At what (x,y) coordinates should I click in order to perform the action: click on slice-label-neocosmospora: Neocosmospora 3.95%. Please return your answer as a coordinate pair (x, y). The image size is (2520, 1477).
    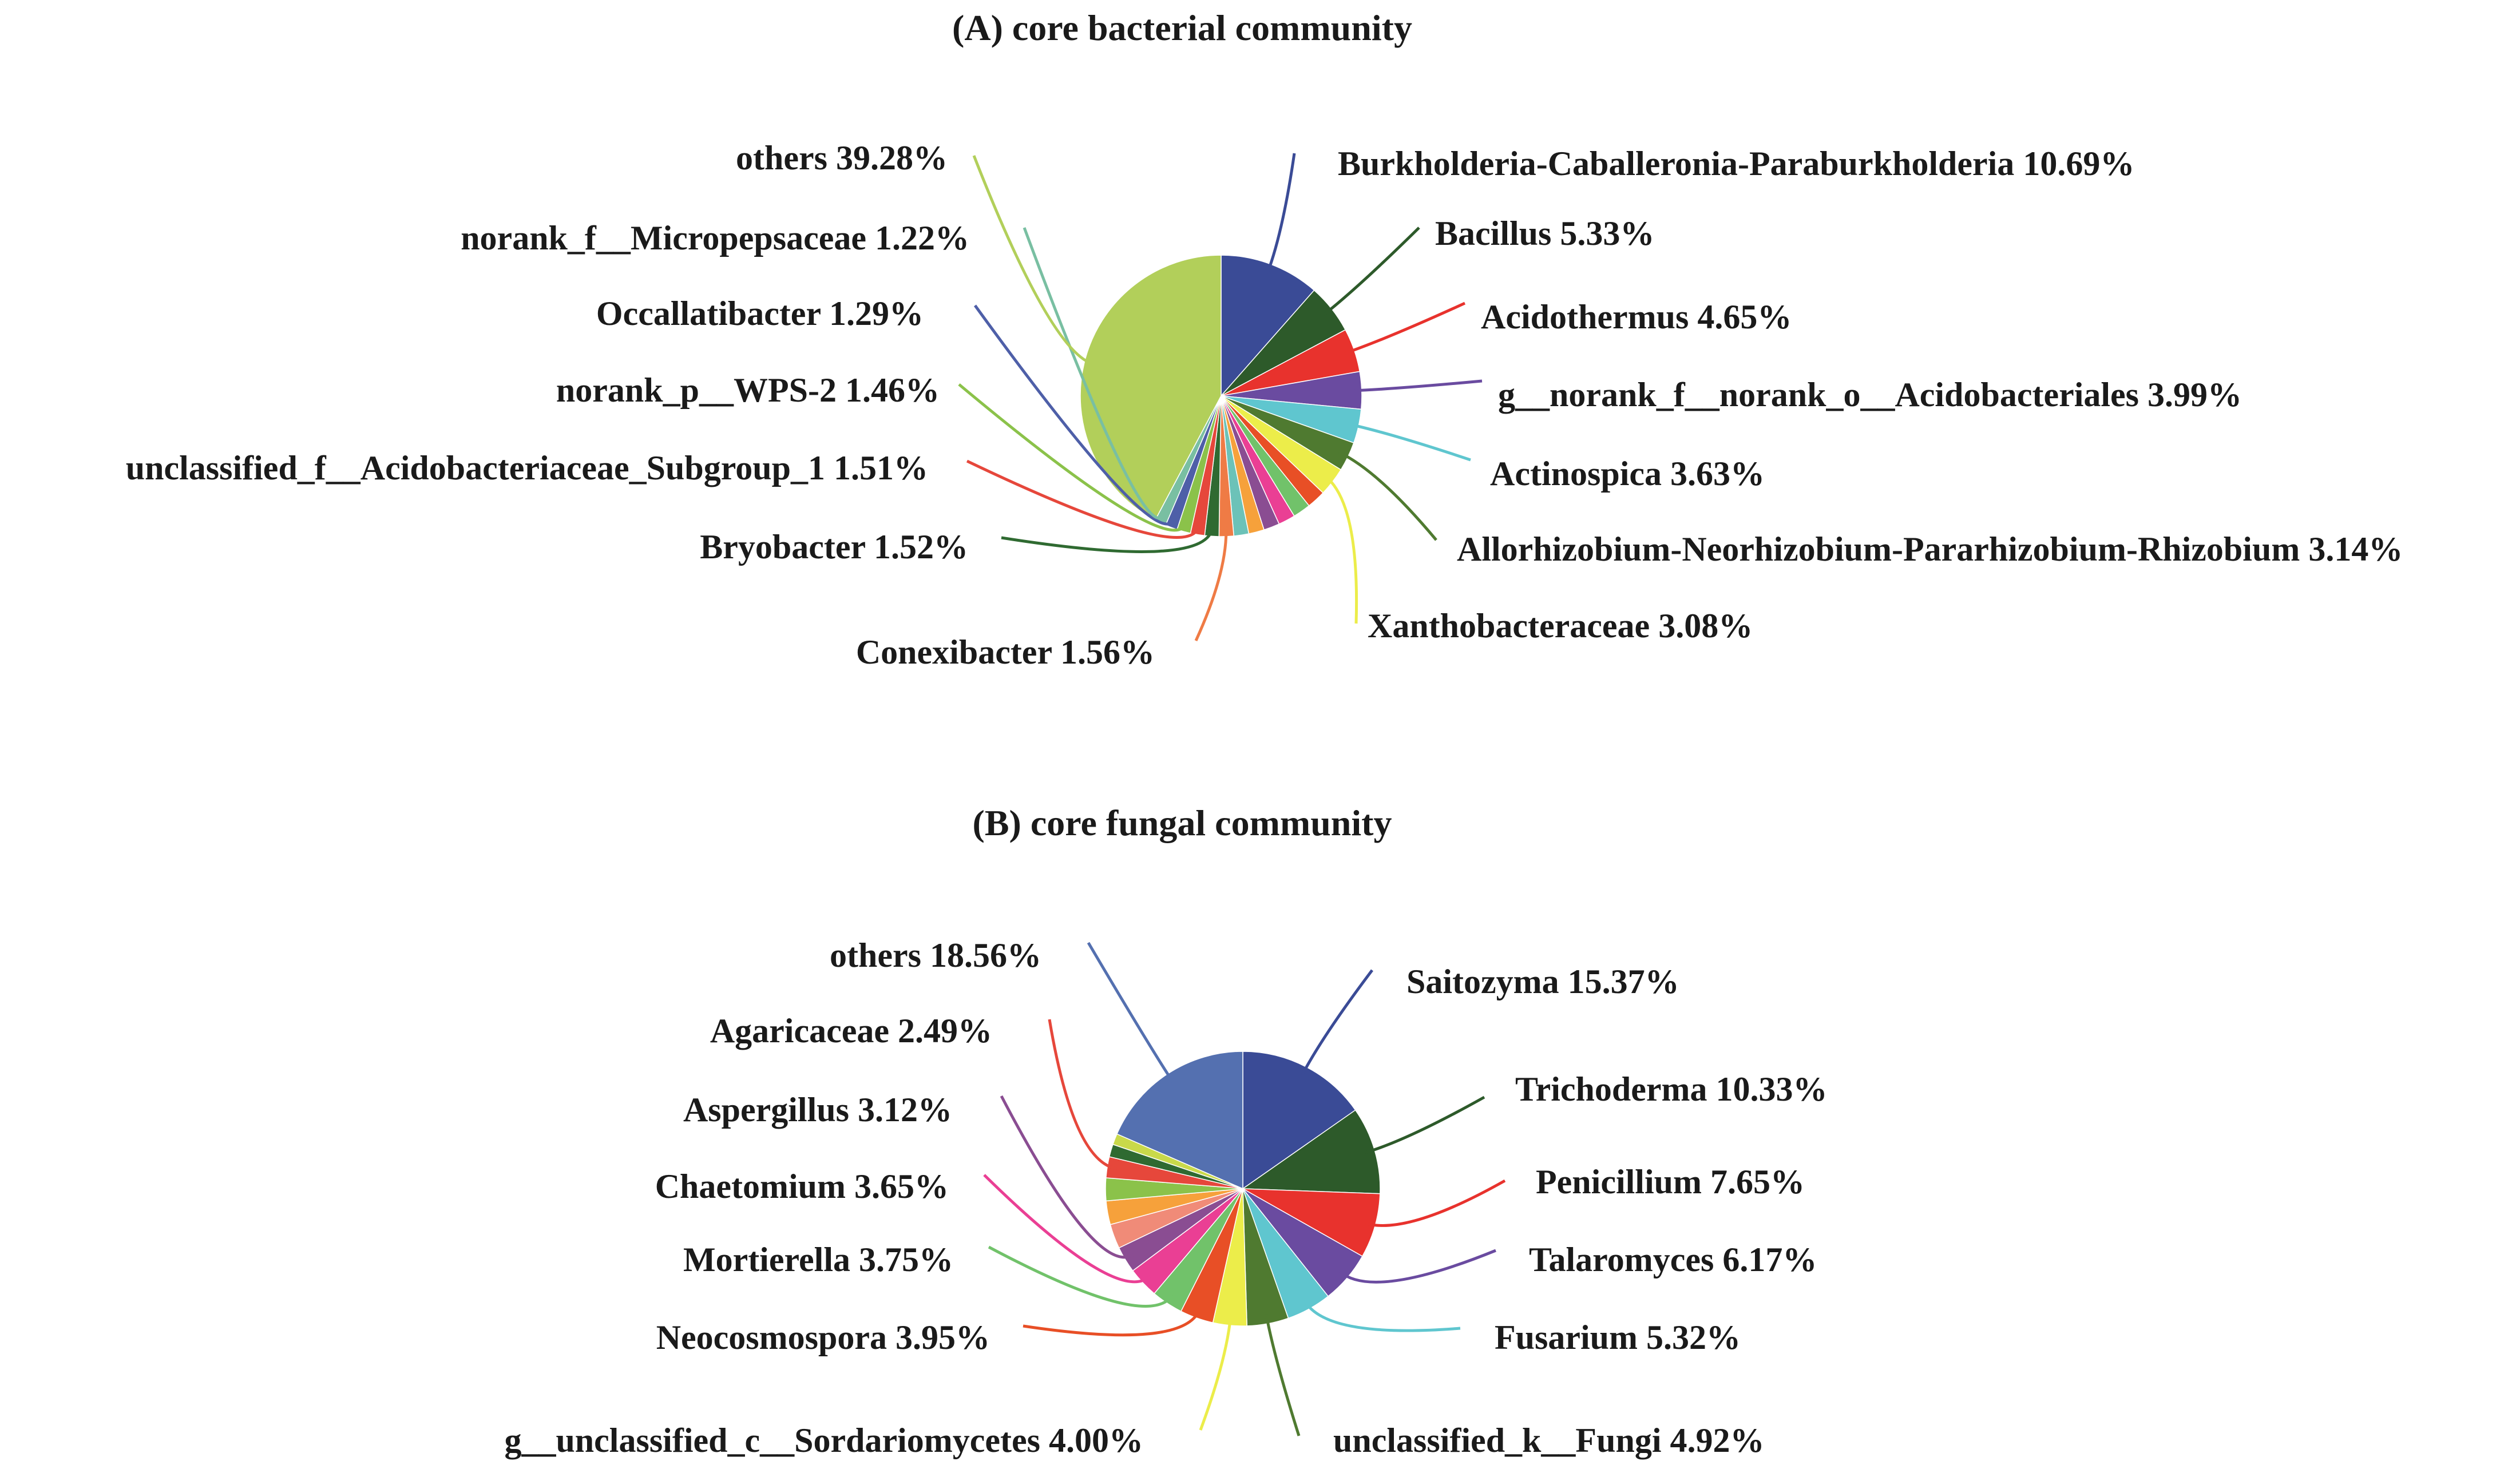
    Looking at the image, I should click on (823, 1337).